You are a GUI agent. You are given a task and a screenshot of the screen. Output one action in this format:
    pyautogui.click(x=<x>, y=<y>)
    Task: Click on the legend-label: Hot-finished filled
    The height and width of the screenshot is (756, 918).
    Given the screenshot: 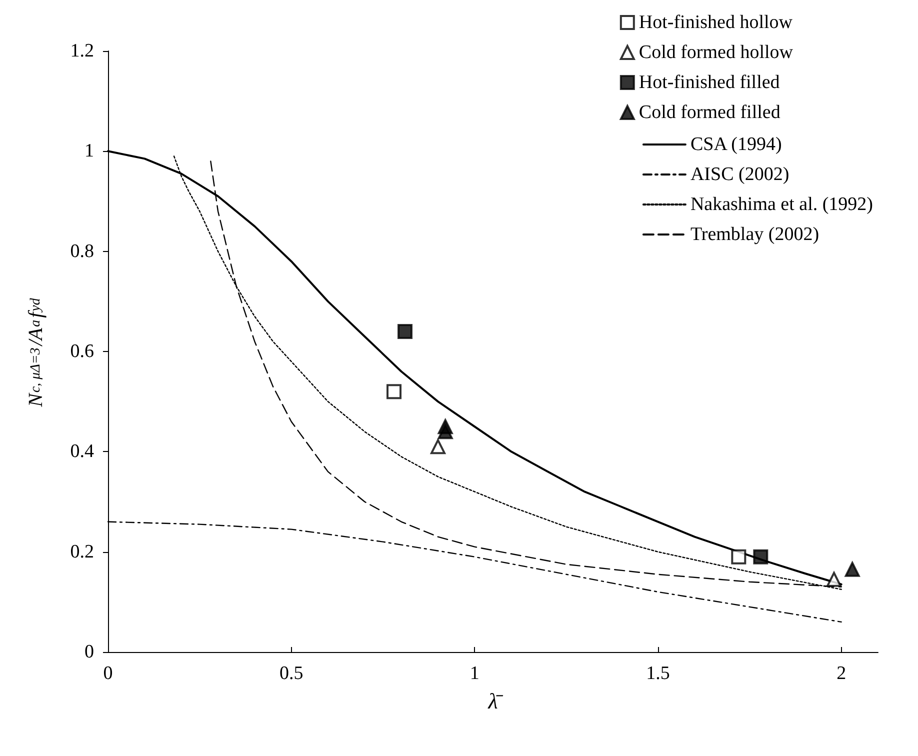 What is the action you would take?
    pyautogui.click(x=709, y=82)
    